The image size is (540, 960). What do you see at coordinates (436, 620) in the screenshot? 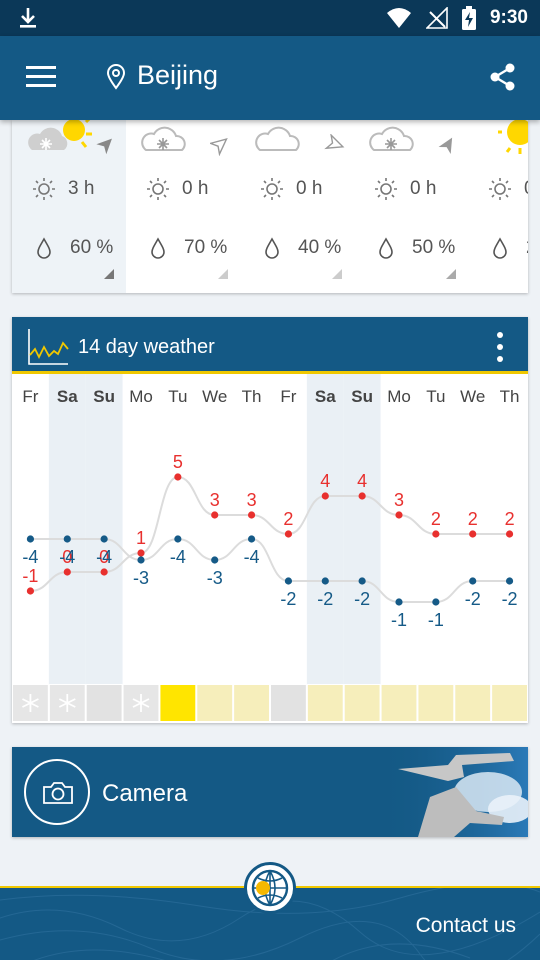
I see `min-temp-label: -1` at bounding box center [436, 620].